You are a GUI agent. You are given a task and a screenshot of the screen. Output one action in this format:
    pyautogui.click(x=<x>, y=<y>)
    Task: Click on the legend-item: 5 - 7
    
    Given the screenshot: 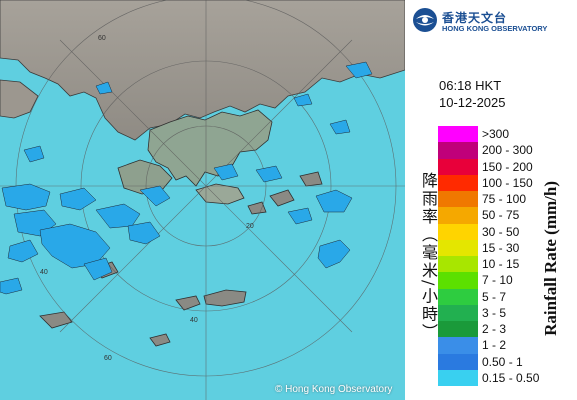 What is the action you would take?
    pyautogui.click(x=504, y=296)
    